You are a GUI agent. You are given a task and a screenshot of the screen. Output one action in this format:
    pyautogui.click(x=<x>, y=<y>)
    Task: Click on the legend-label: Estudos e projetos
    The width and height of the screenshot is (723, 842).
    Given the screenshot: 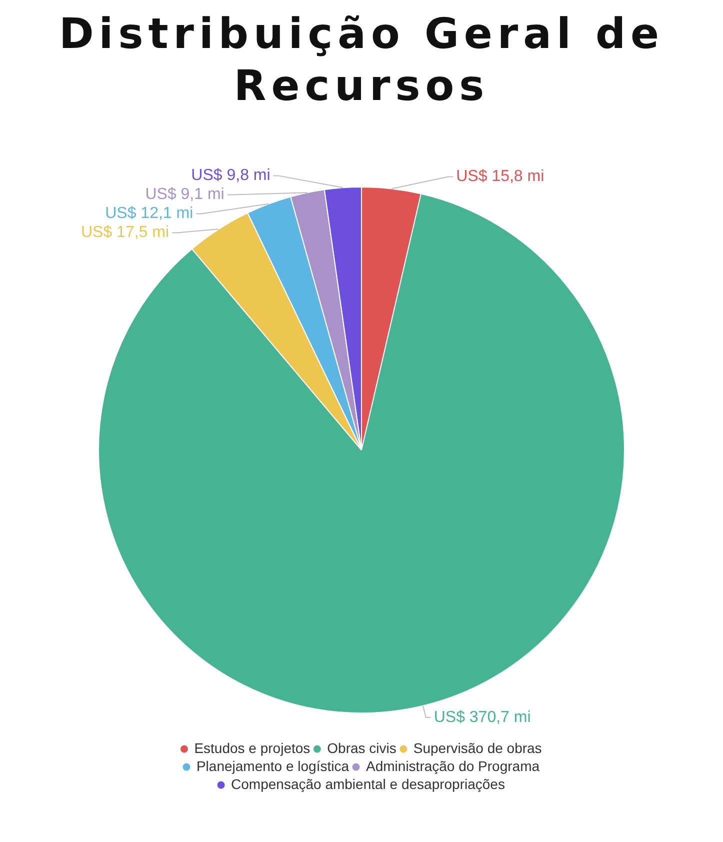 What is the action you would take?
    pyautogui.click(x=252, y=748)
    